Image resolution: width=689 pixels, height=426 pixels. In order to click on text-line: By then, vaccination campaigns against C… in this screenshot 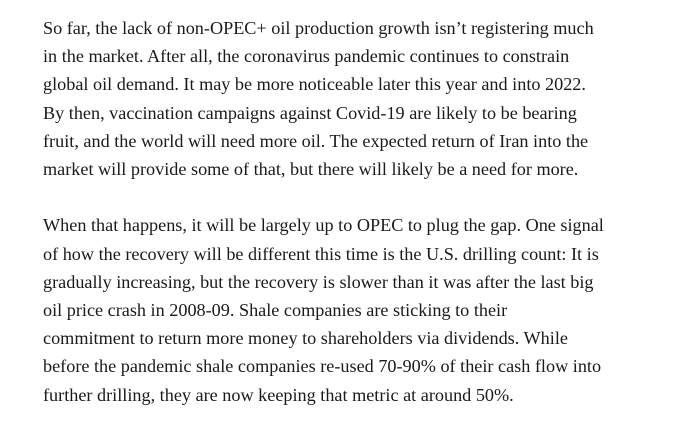, I will do `click(310, 112)`.